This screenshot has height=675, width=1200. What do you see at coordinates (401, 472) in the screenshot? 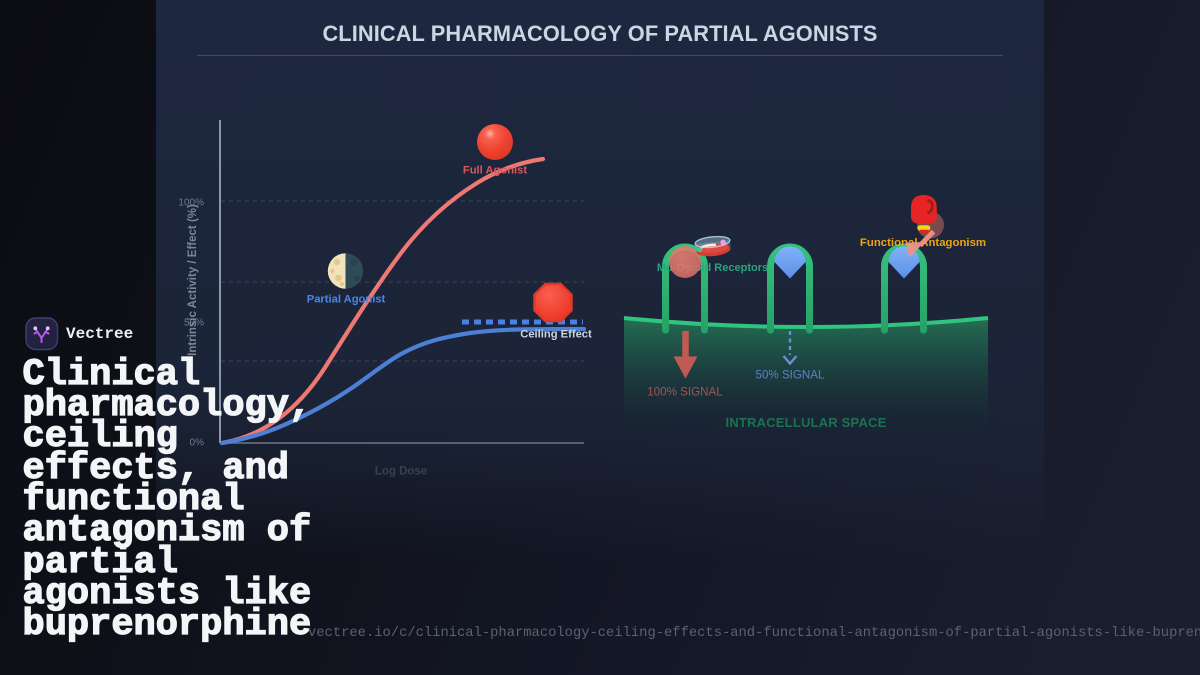
I see `svg-text: Log Dose` at bounding box center [401, 472].